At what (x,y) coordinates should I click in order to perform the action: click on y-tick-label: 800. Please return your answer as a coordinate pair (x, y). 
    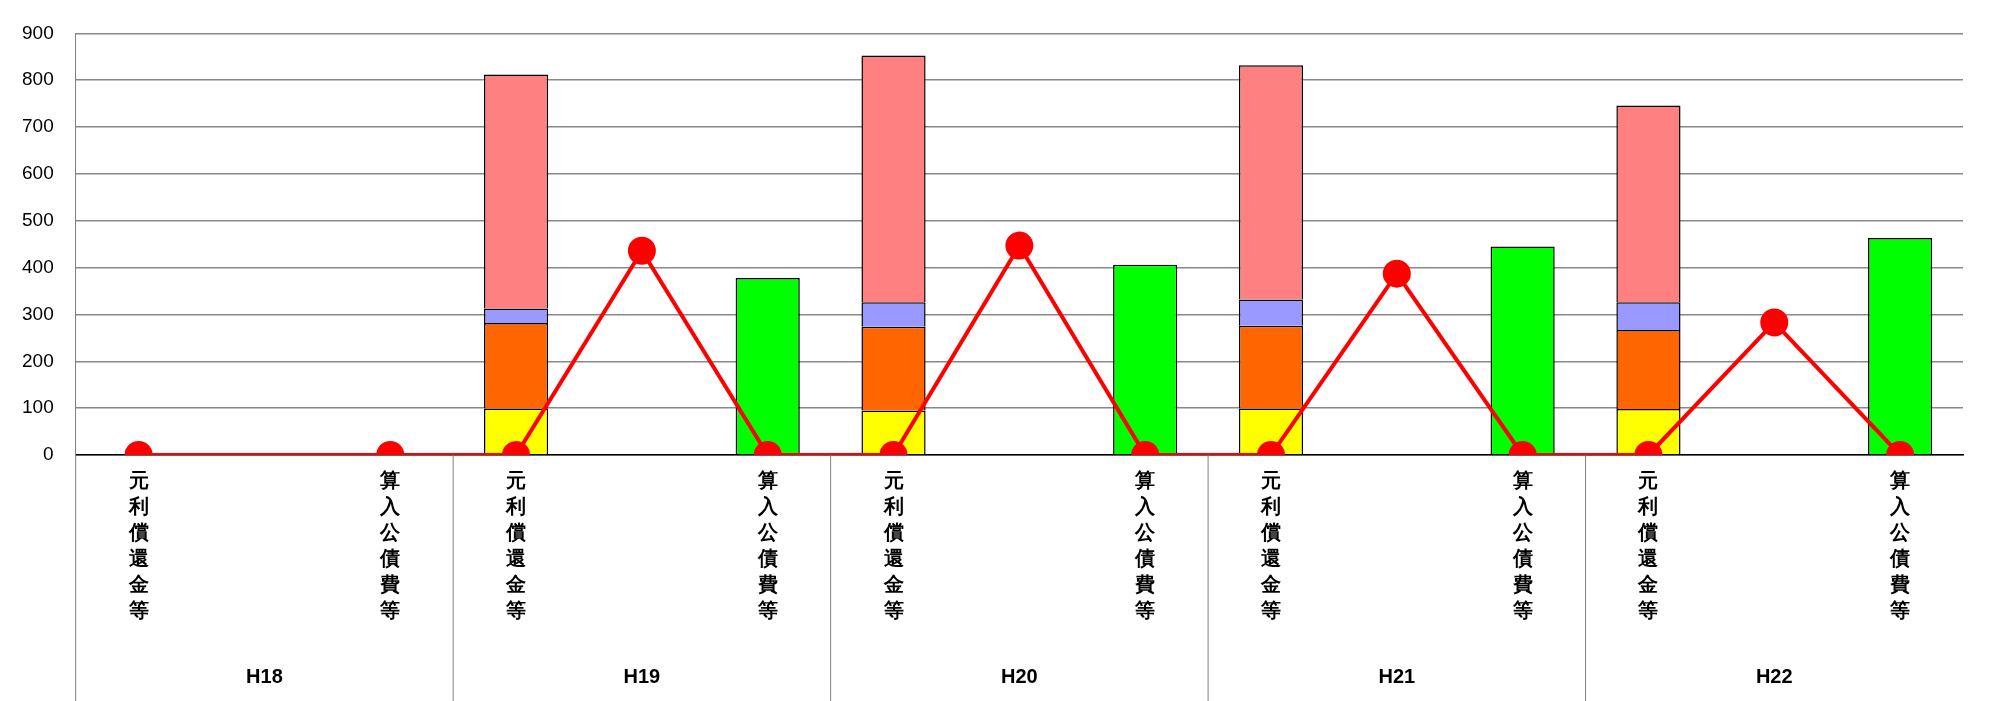
    Looking at the image, I should click on (38, 79).